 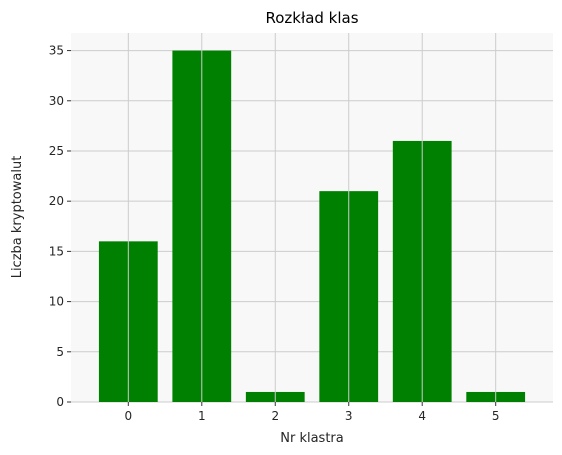 What do you see at coordinates (60, 402) in the screenshot?
I see `y-tick-label: 0` at bounding box center [60, 402].